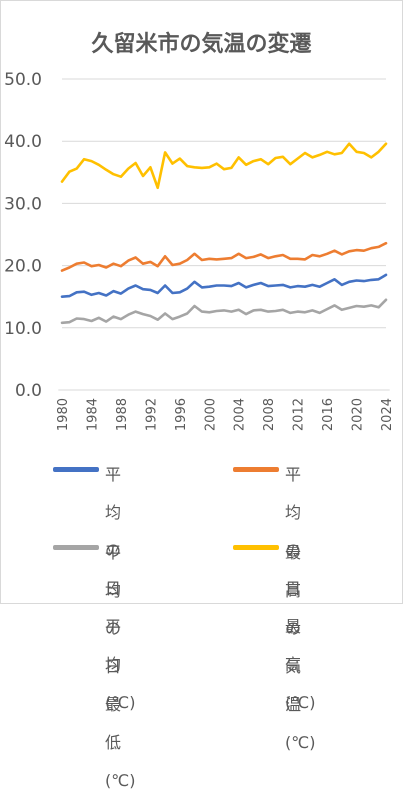 The height and width of the screenshot is (800, 403). I want to click on x-tick-label: 2016, so click(328, 414).